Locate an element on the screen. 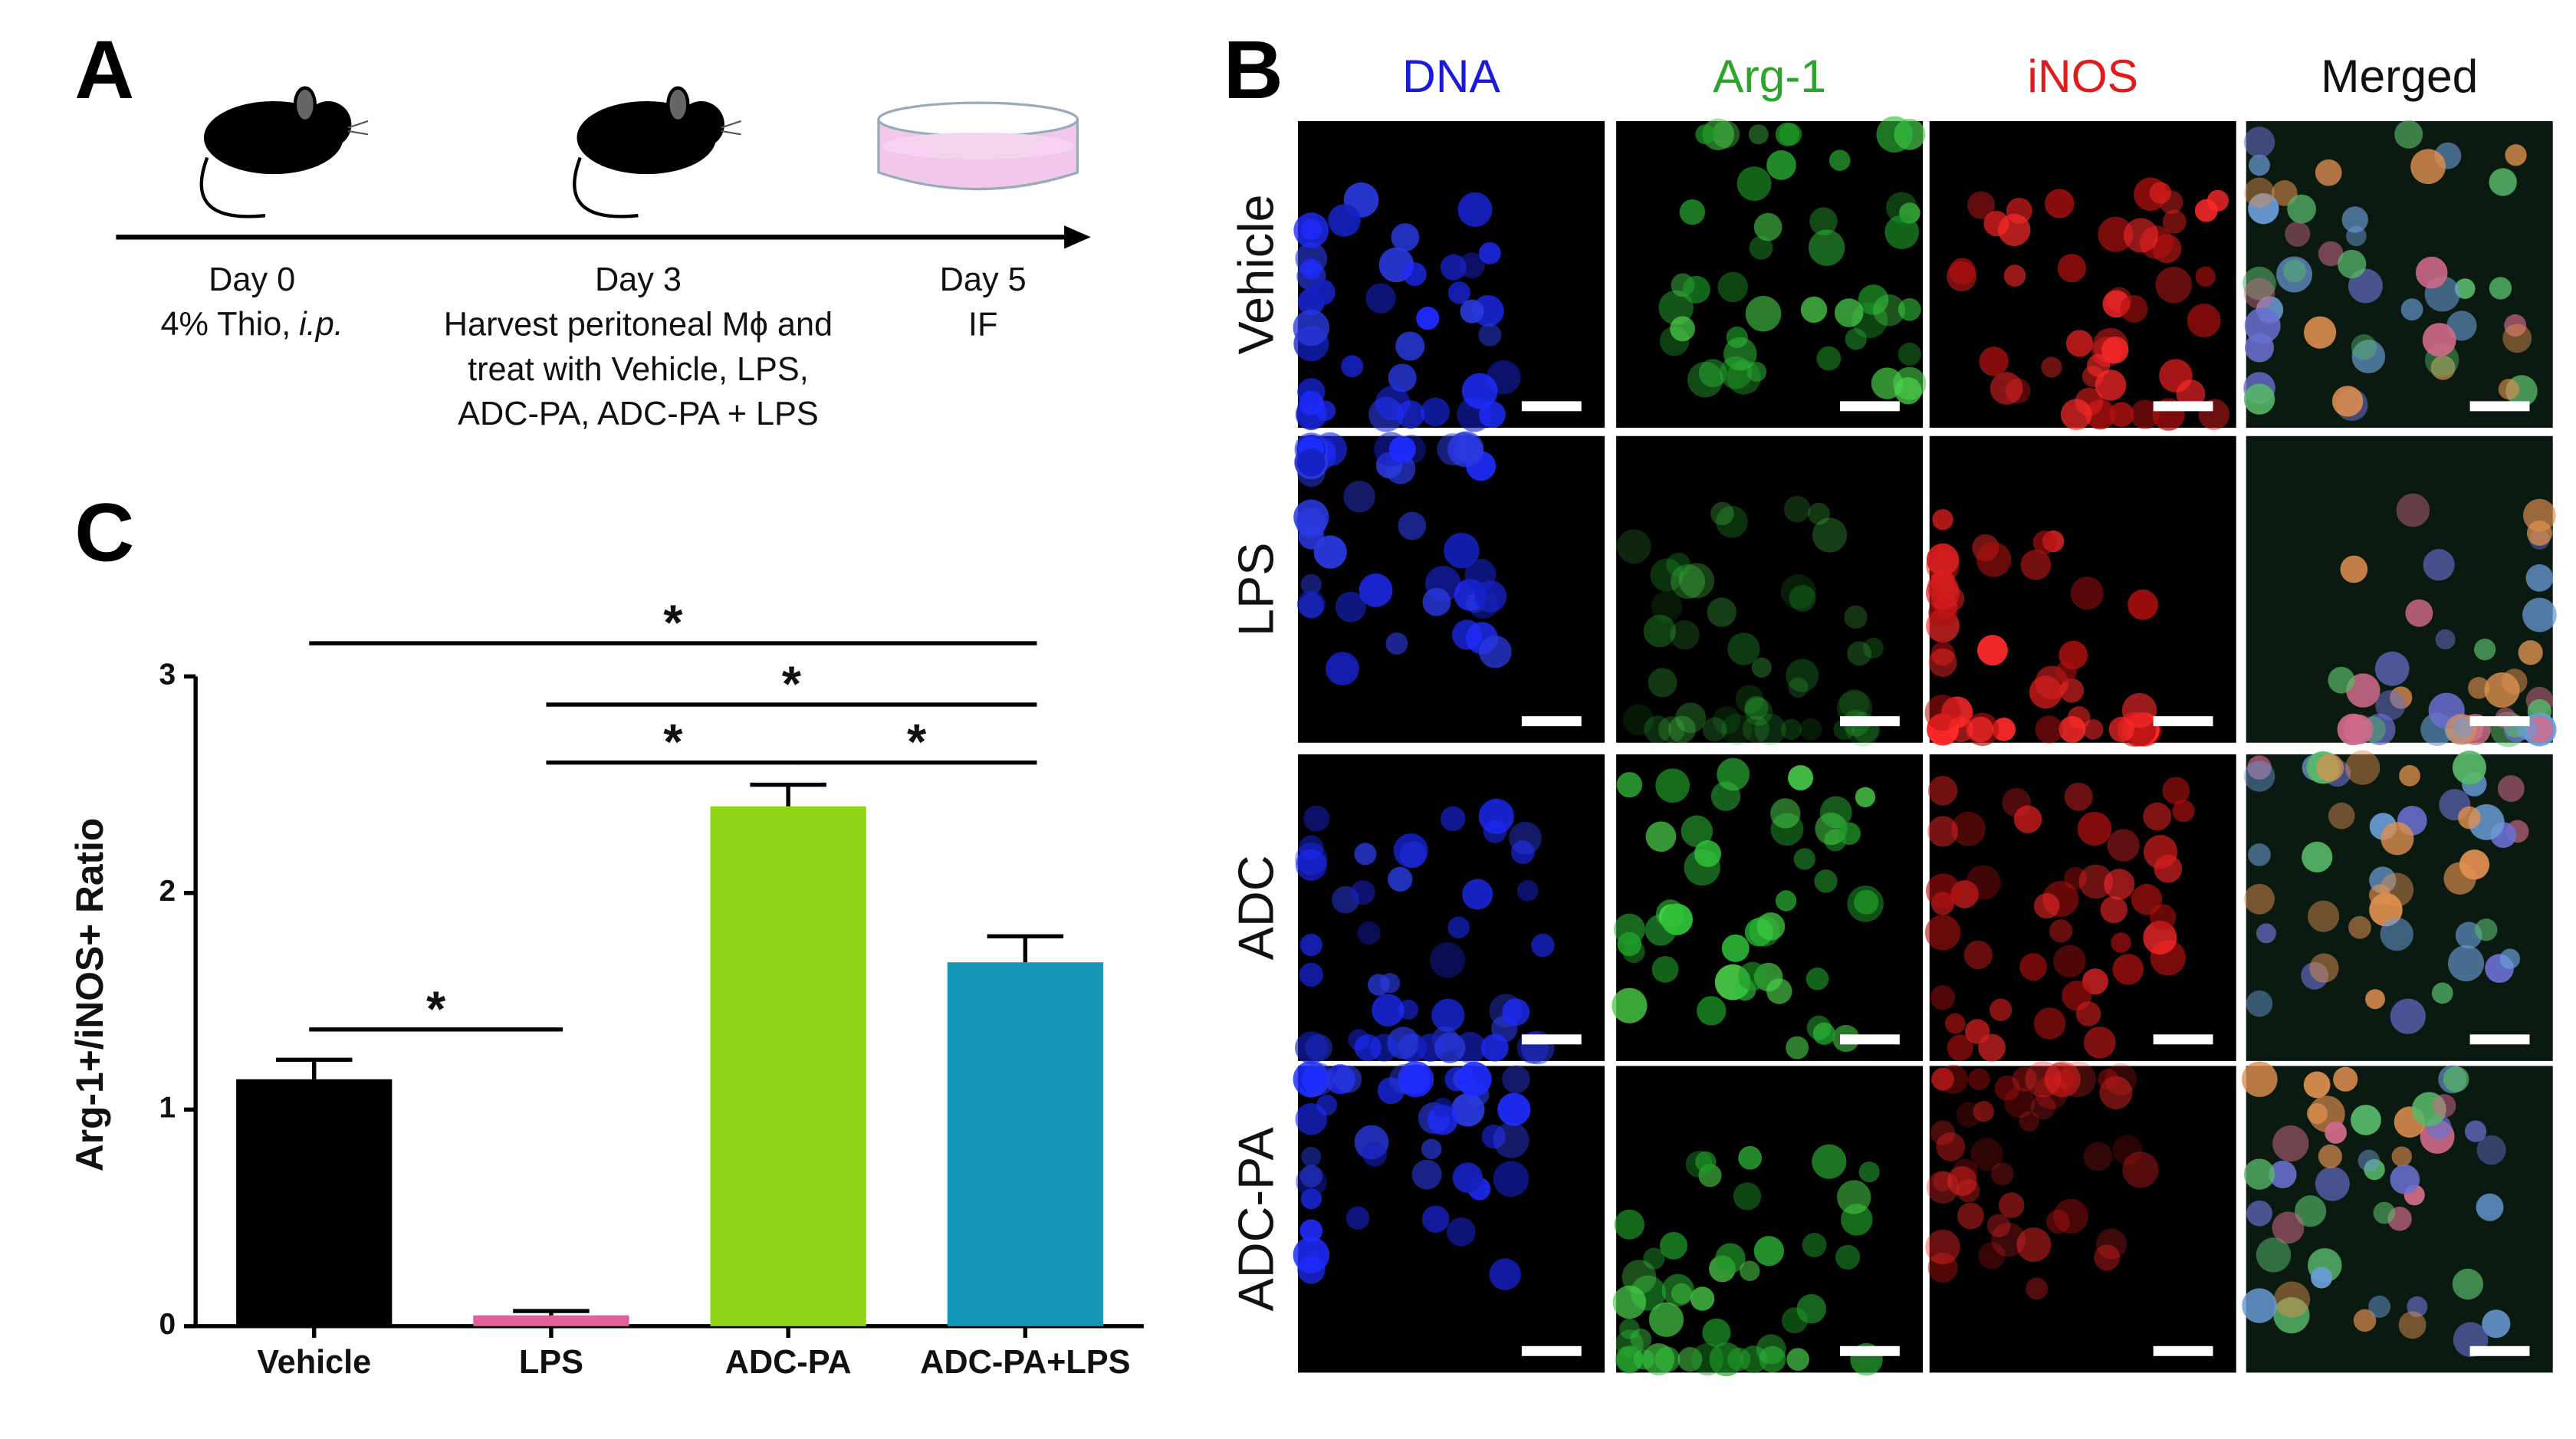 This screenshot has width=2576, height=1439. bar is located at coordinates (1025, 1144).